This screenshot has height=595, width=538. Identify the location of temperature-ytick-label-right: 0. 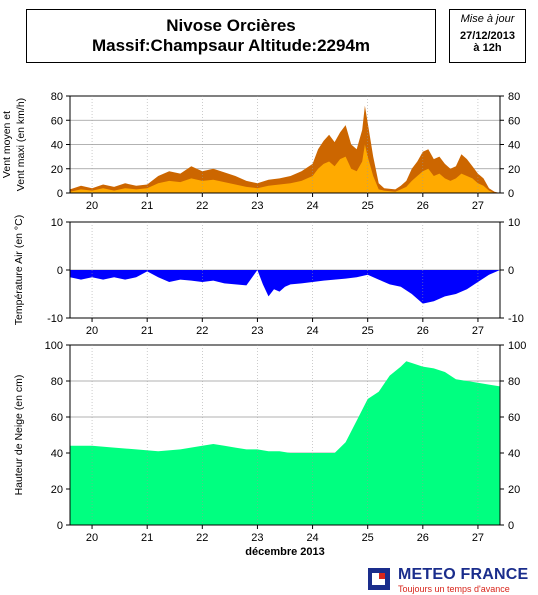
(511, 271).